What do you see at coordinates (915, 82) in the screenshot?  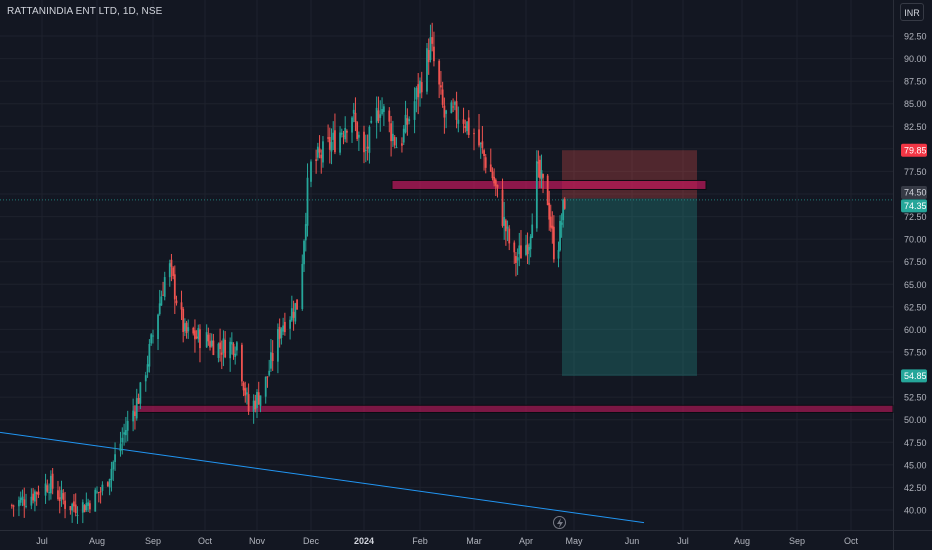 I see `price-tick-label: 87.50` at bounding box center [915, 82].